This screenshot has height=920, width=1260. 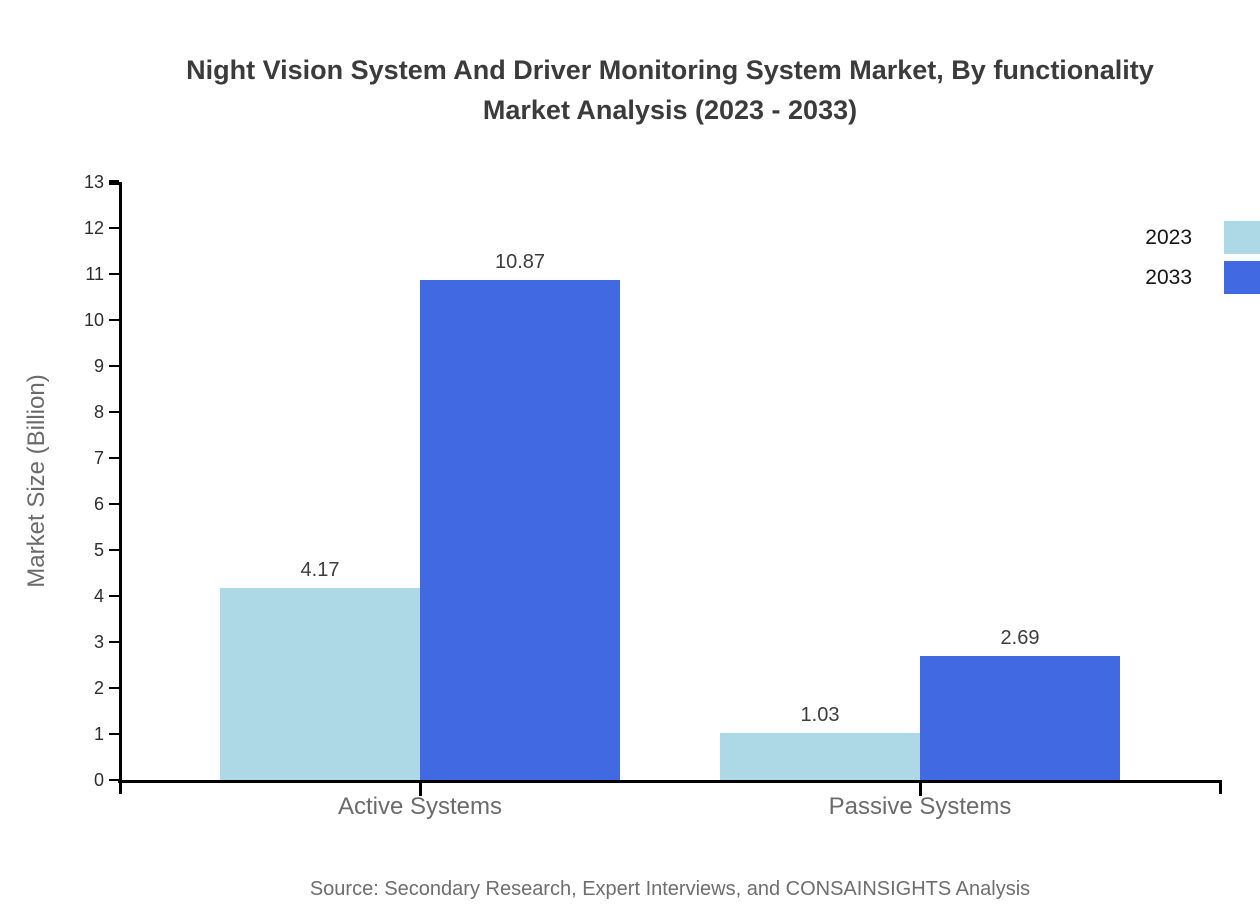 I want to click on y-tick-label: 8, so click(x=98, y=412).